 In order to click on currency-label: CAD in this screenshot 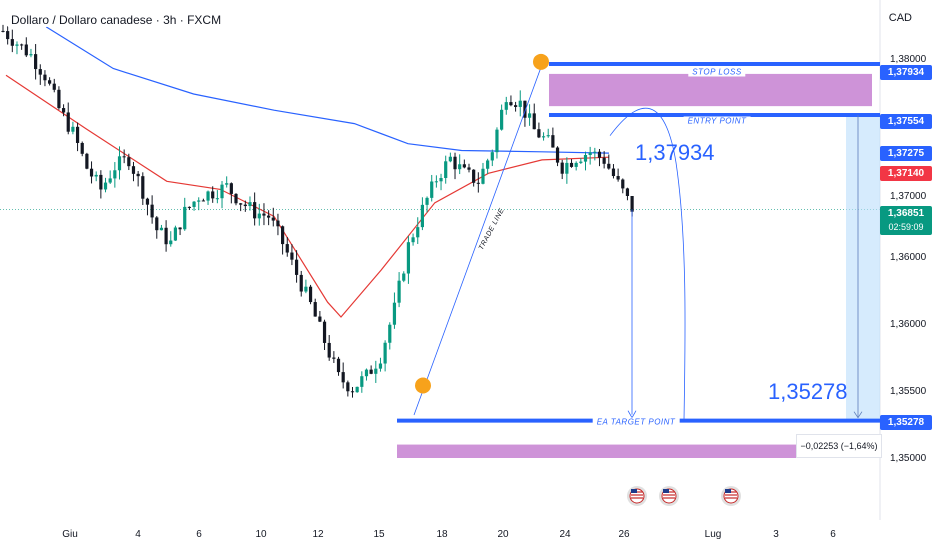, I will do `click(900, 18)`.